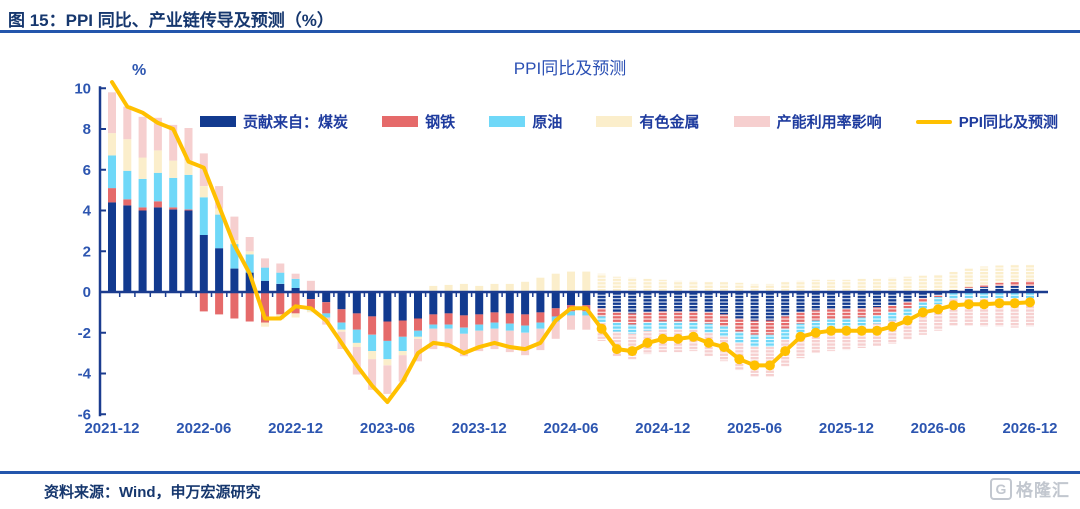 This screenshot has height=509, width=1080. I want to click on legend-item: 贡献来自：煤炭, so click(274, 121).